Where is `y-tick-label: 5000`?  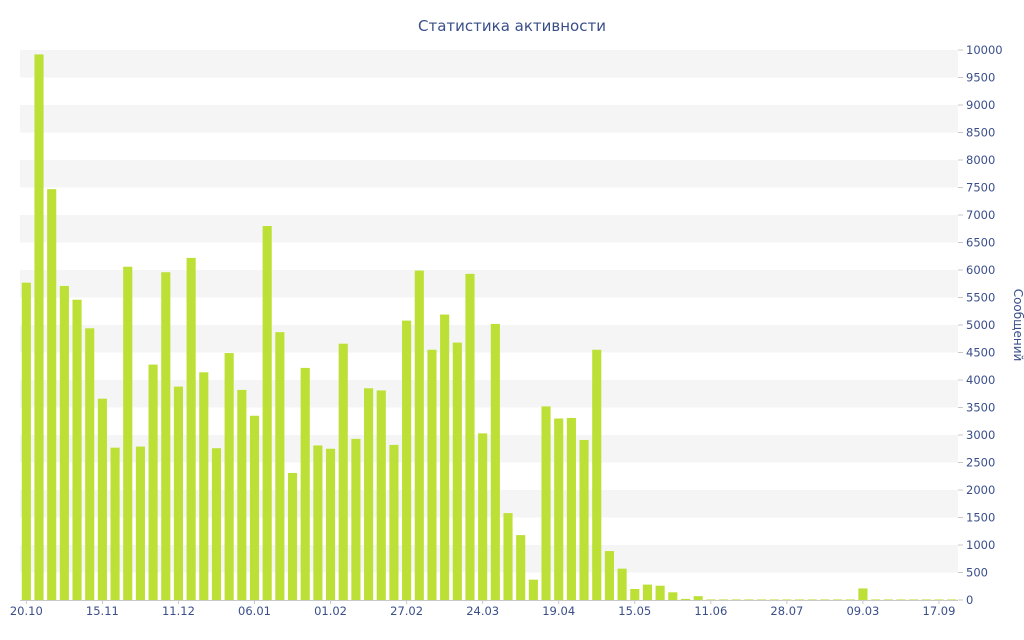
y-tick-label: 5000 is located at coordinates (980, 325).